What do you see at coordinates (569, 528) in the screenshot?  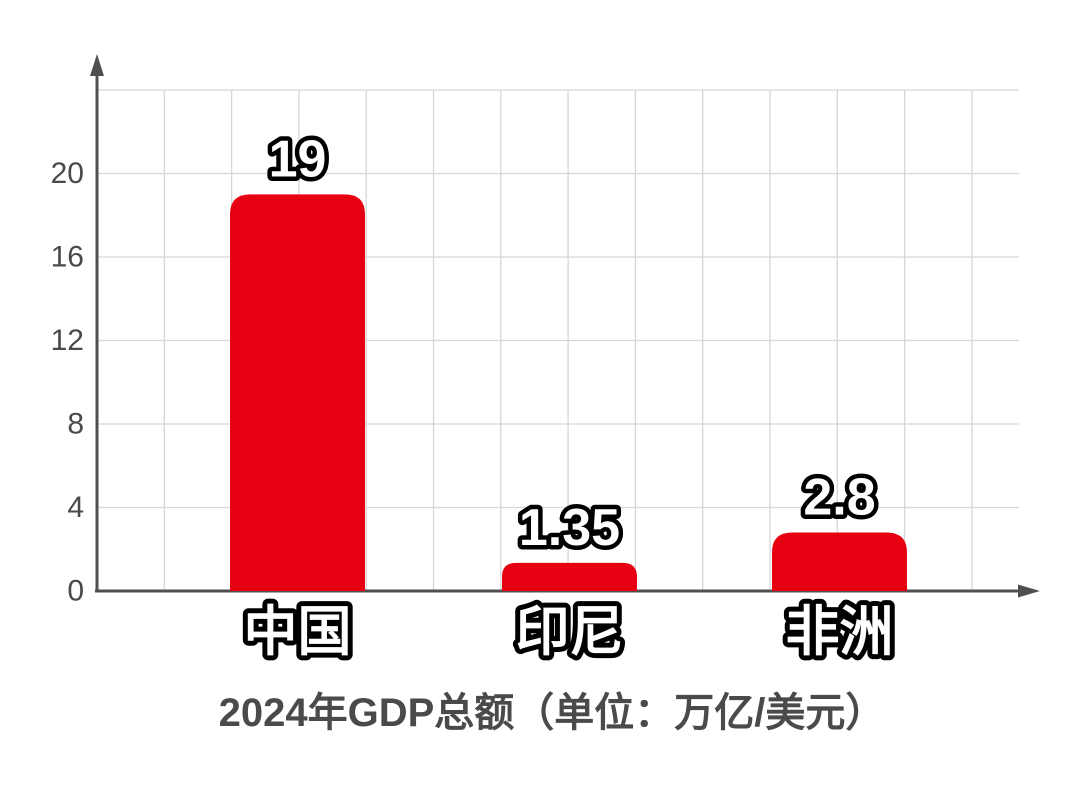 I see `bar-value-label: 1.35` at bounding box center [569, 528].